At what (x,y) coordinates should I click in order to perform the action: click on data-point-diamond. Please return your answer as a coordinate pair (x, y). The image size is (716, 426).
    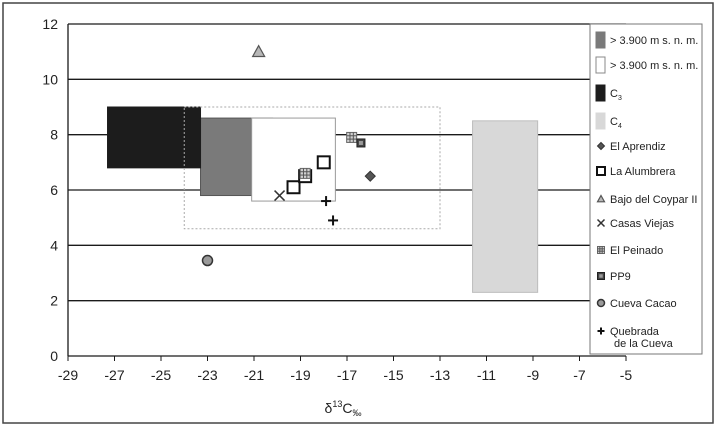
    Looking at the image, I should click on (370, 176).